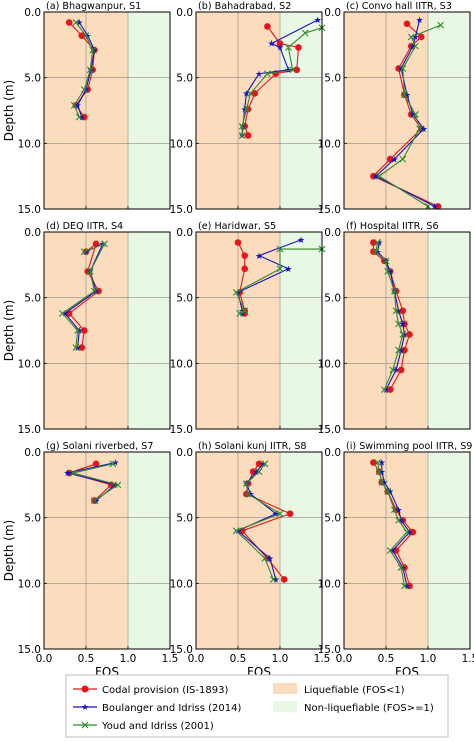 This screenshot has width=474, height=741. I want to click on x-tick-label: 1.5, so click(170, 659).